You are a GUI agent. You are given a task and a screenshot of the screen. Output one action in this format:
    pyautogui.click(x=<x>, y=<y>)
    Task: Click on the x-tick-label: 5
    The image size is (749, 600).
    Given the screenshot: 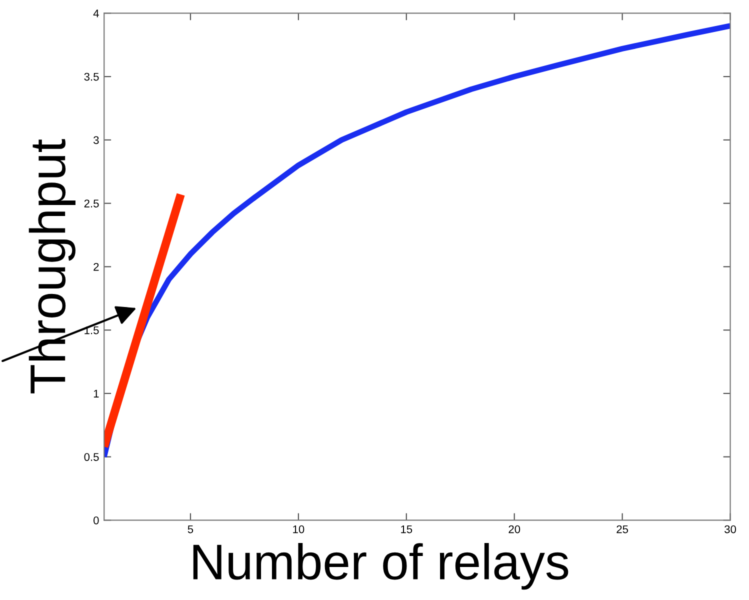 What is the action you would take?
    pyautogui.click(x=191, y=529)
    